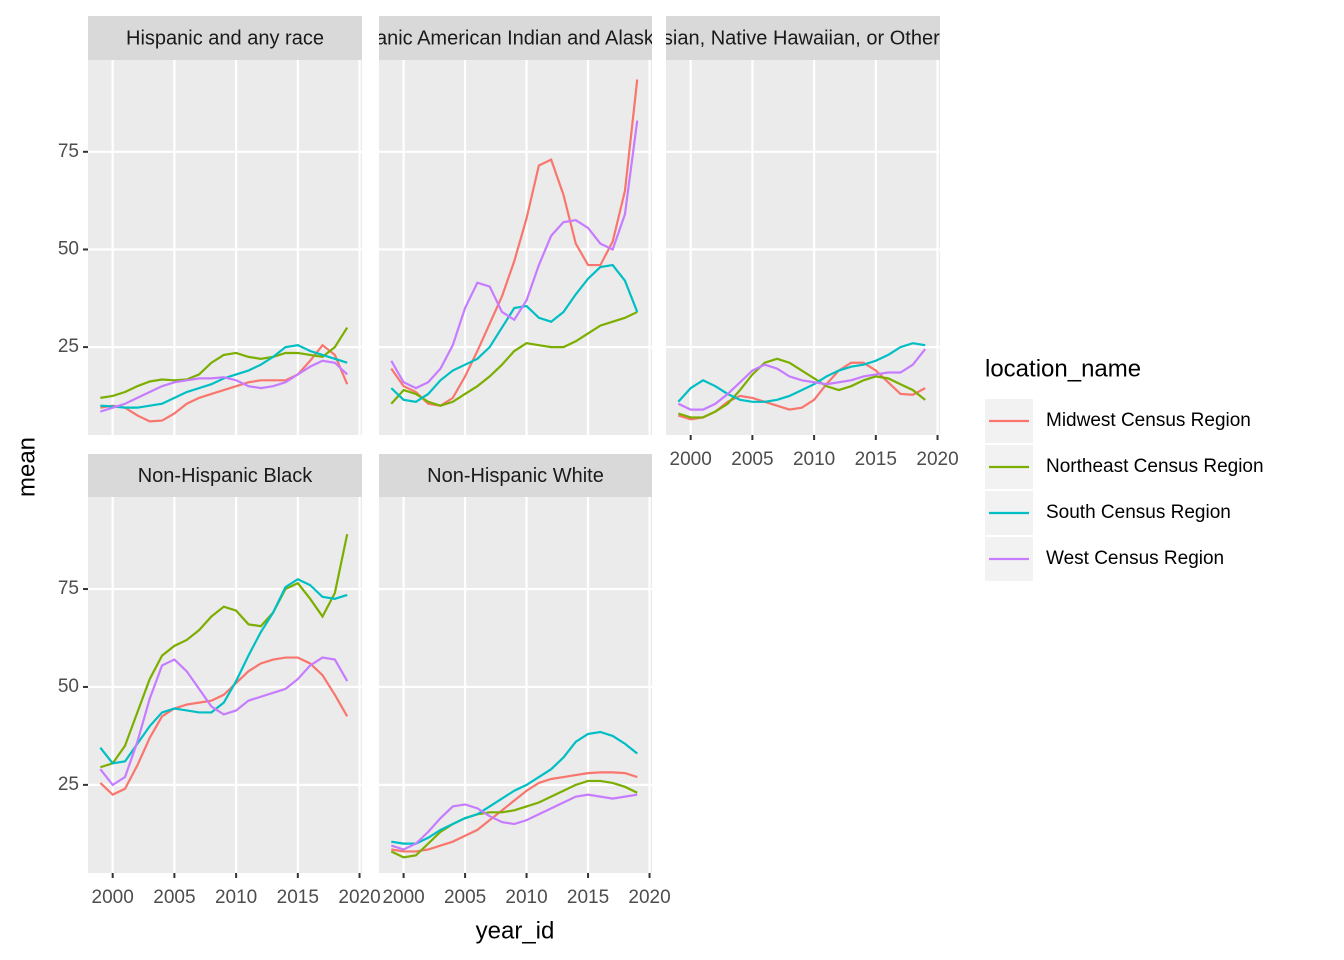 Image resolution: width=1344 pixels, height=960 pixels. I want to click on strip-title: Non-Hispanic White, so click(515, 476).